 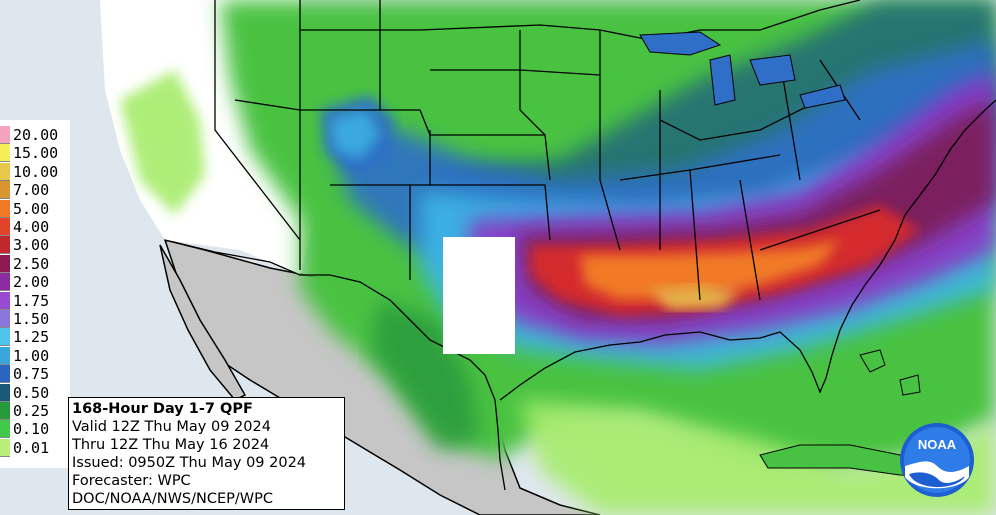 What do you see at coordinates (189, 463) in the screenshot?
I see `info-issued: Issued: 0950Z Thu May 09 2024` at bounding box center [189, 463].